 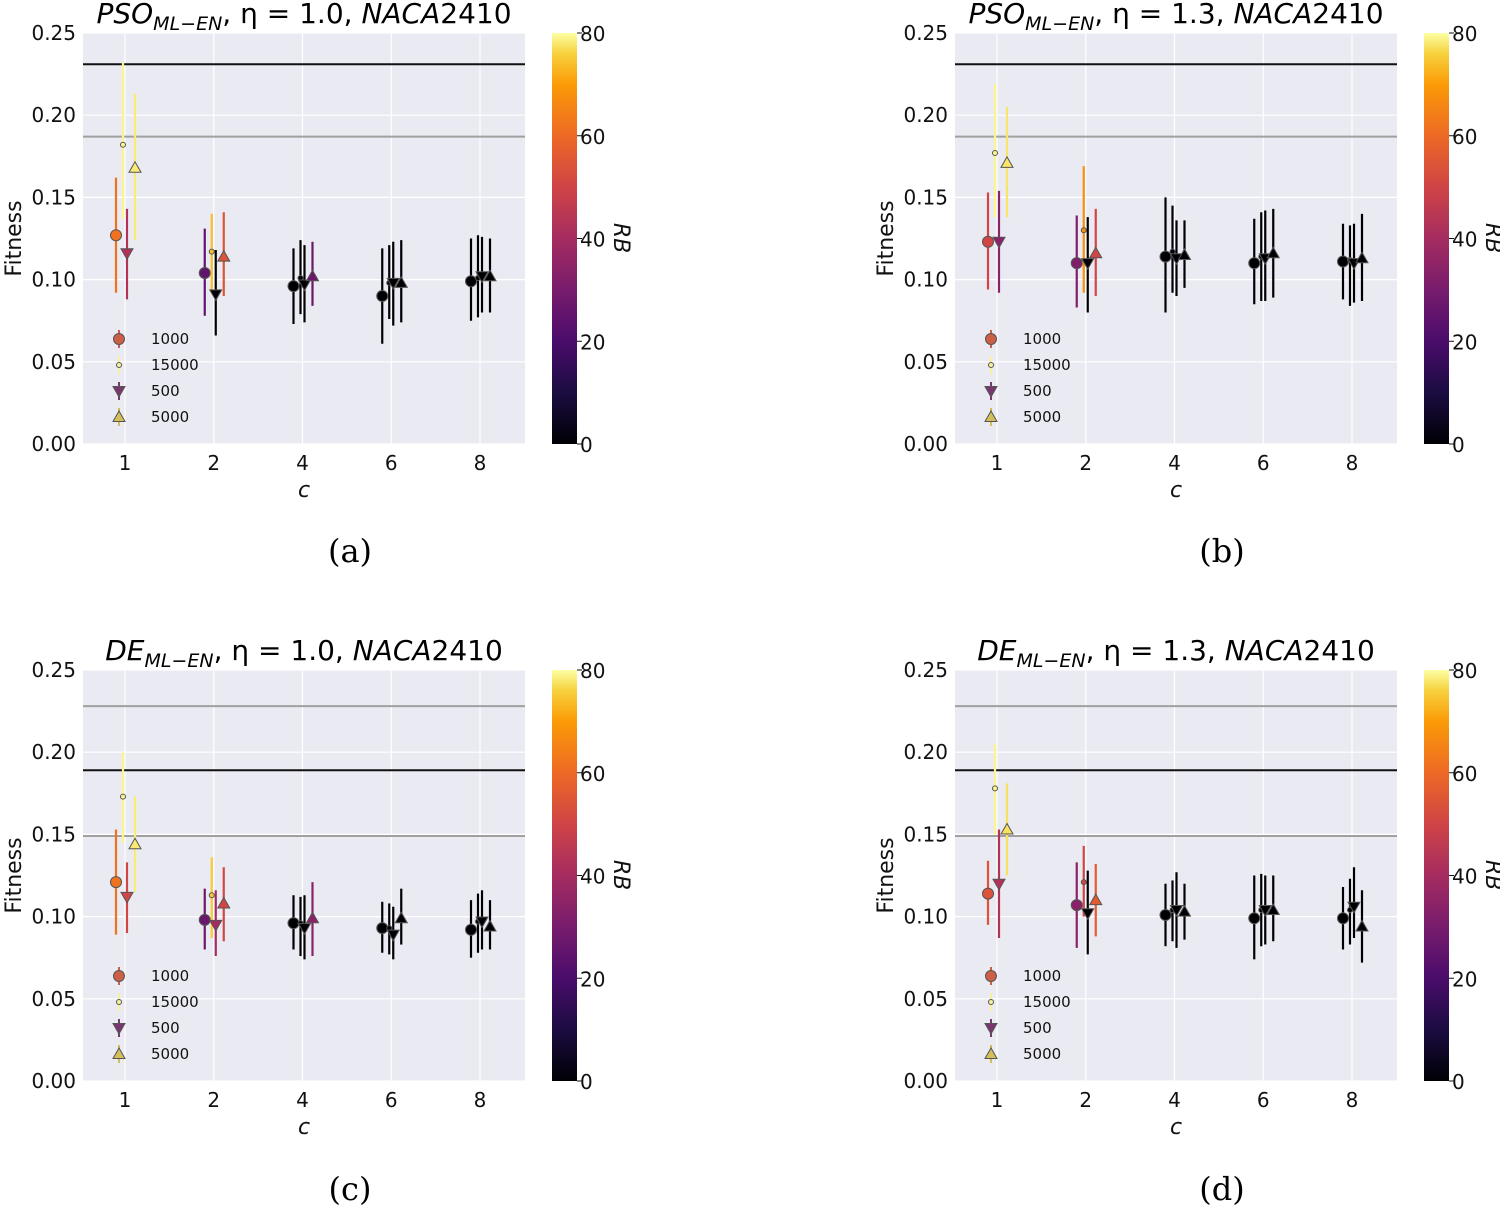 I want to click on chart-title: PSOML−EN, η = 1.0, NACA2410, so click(x=303, y=17).